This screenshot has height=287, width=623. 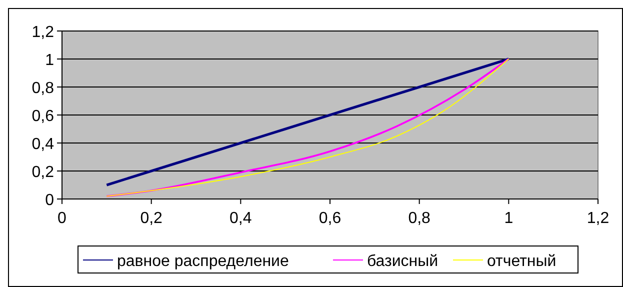 I want to click on x-tick-label: 1,2, so click(x=598, y=218).